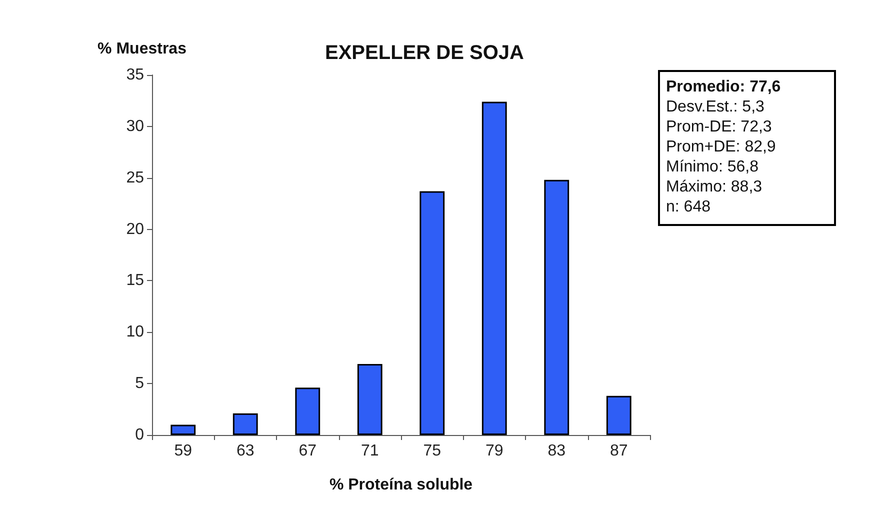 The width and height of the screenshot is (896, 522). What do you see at coordinates (245, 451) in the screenshot?
I see `x-tick-label: 63` at bounding box center [245, 451].